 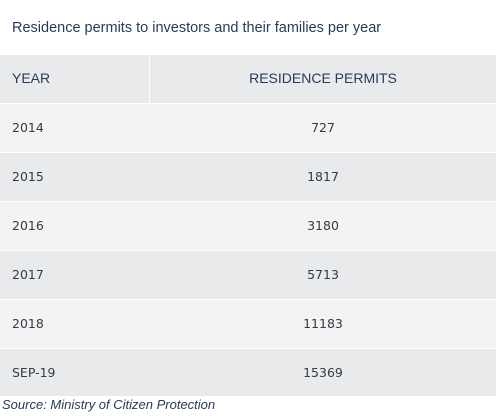 What do you see at coordinates (248, 324) in the screenshot?
I see `table-row: 2018 11183` at bounding box center [248, 324].